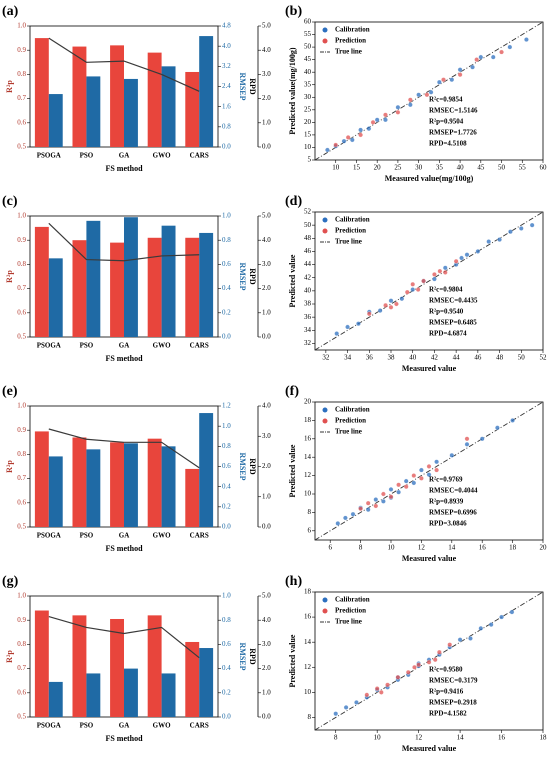 The image size is (550, 763). What do you see at coordinates (226, 466) in the screenshot?
I see `y2-tick-label: 0.6` at bounding box center [226, 466].